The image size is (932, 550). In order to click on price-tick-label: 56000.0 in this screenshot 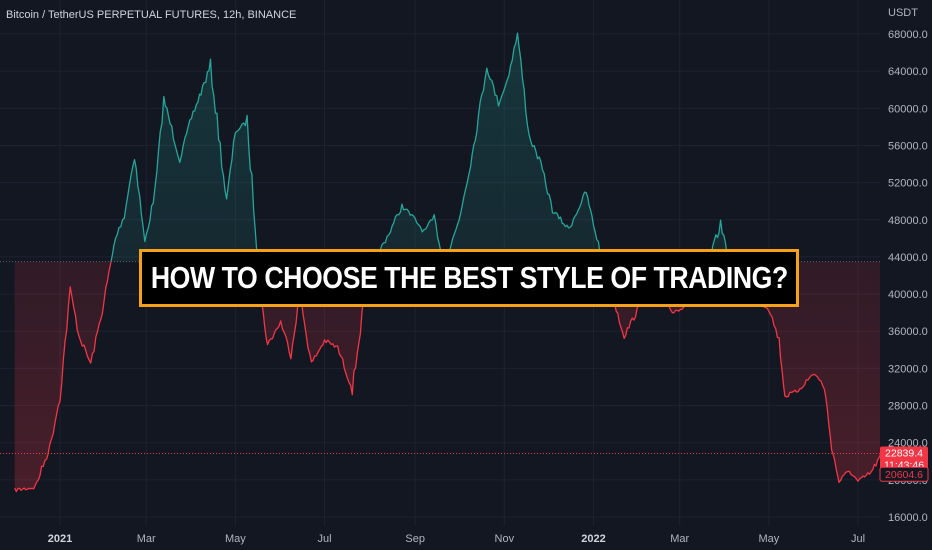, I will do `click(908, 146)`.